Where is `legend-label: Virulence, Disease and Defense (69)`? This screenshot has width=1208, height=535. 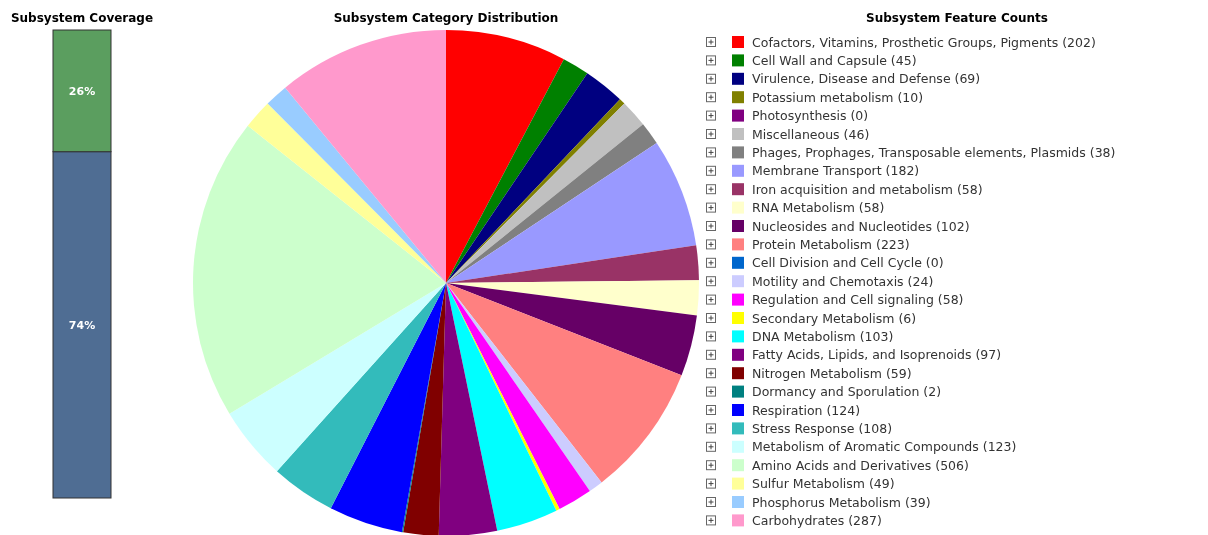 legend-label: Virulence, Disease and Defense (69) is located at coordinates (866, 79).